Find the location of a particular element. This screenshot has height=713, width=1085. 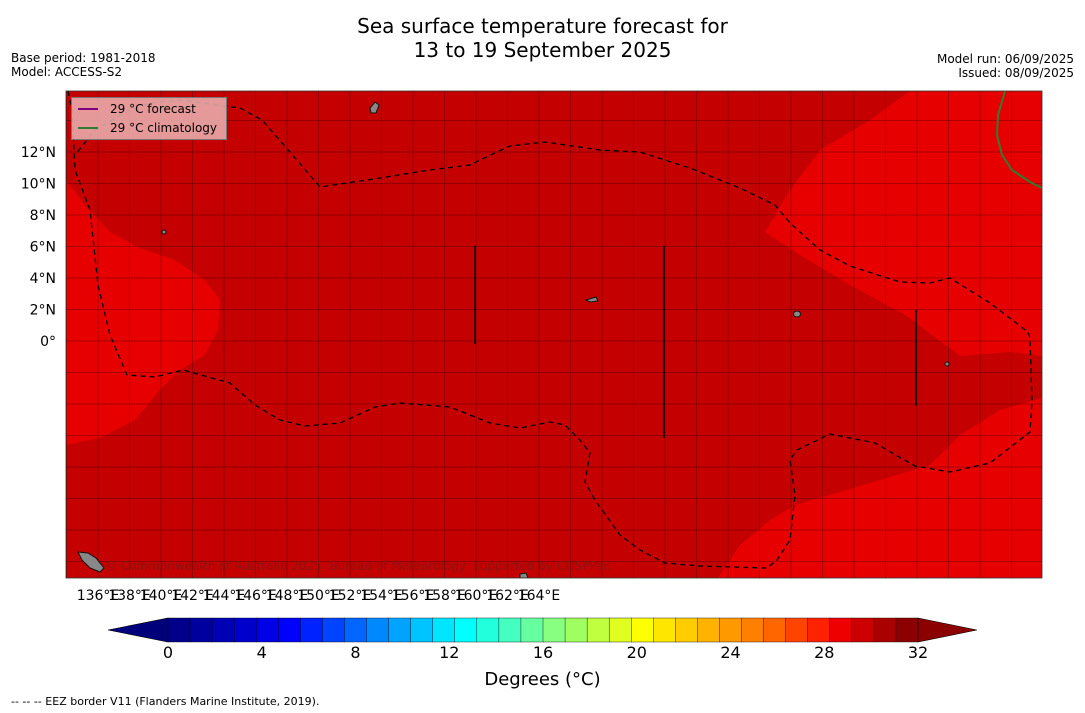

colorbar-tick-label: 32 is located at coordinates (918, 652).